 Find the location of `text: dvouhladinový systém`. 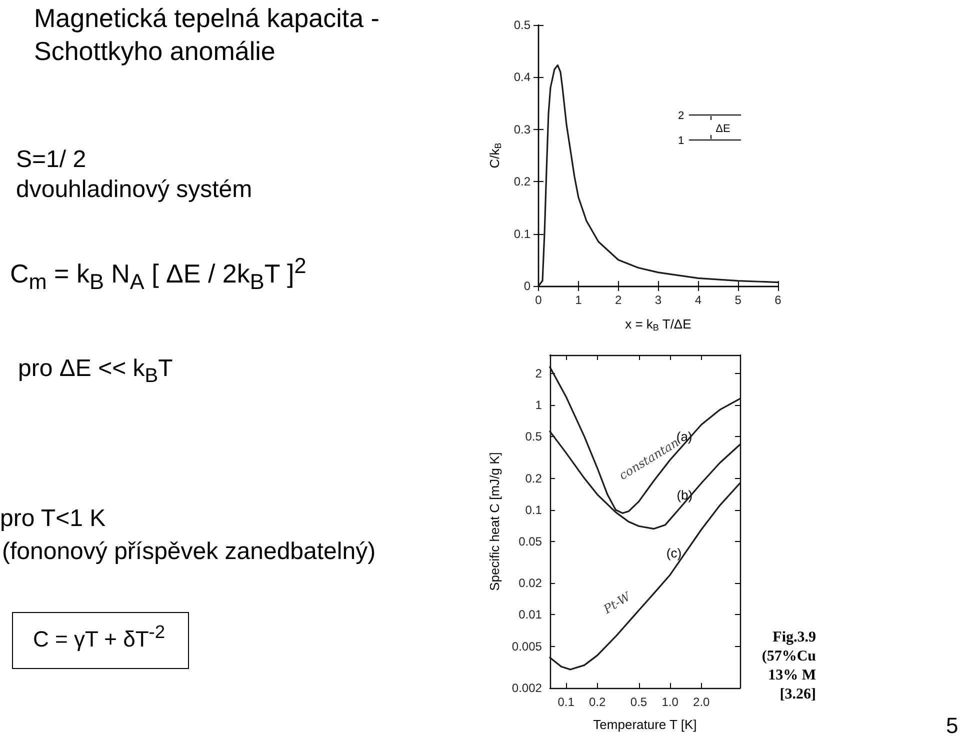

text: dvouhladinový systém is located at coordinates (134, 190).